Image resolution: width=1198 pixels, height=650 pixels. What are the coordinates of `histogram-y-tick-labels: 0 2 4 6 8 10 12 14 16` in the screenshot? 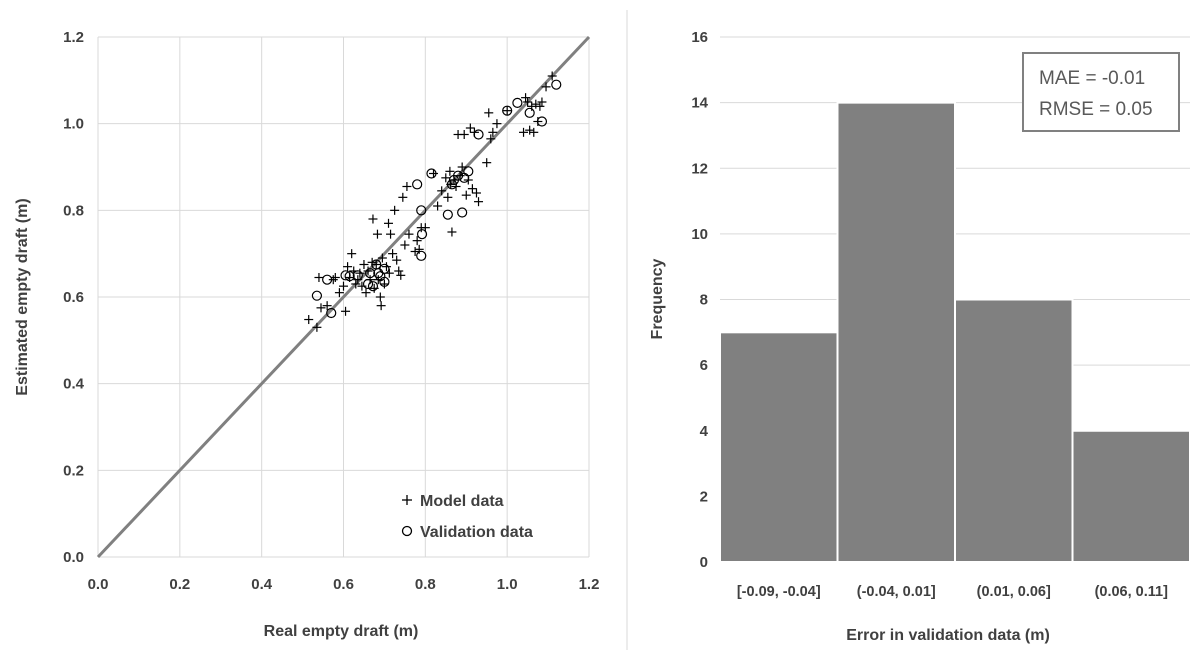 It's located at (699, 300).